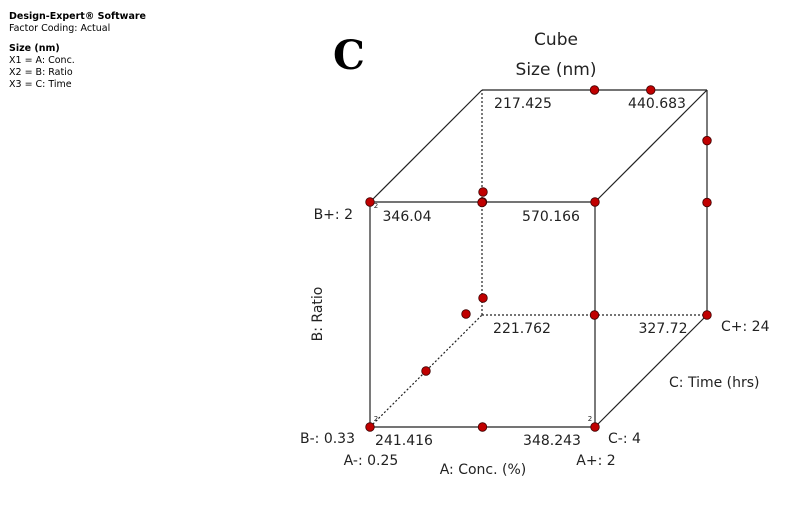 The width and height of the screenshot is (795, 531). What do you see at coordinates (663, 329) in the screenshot?
I see `corner-value: 327.72` at bounding box center [663, 329].